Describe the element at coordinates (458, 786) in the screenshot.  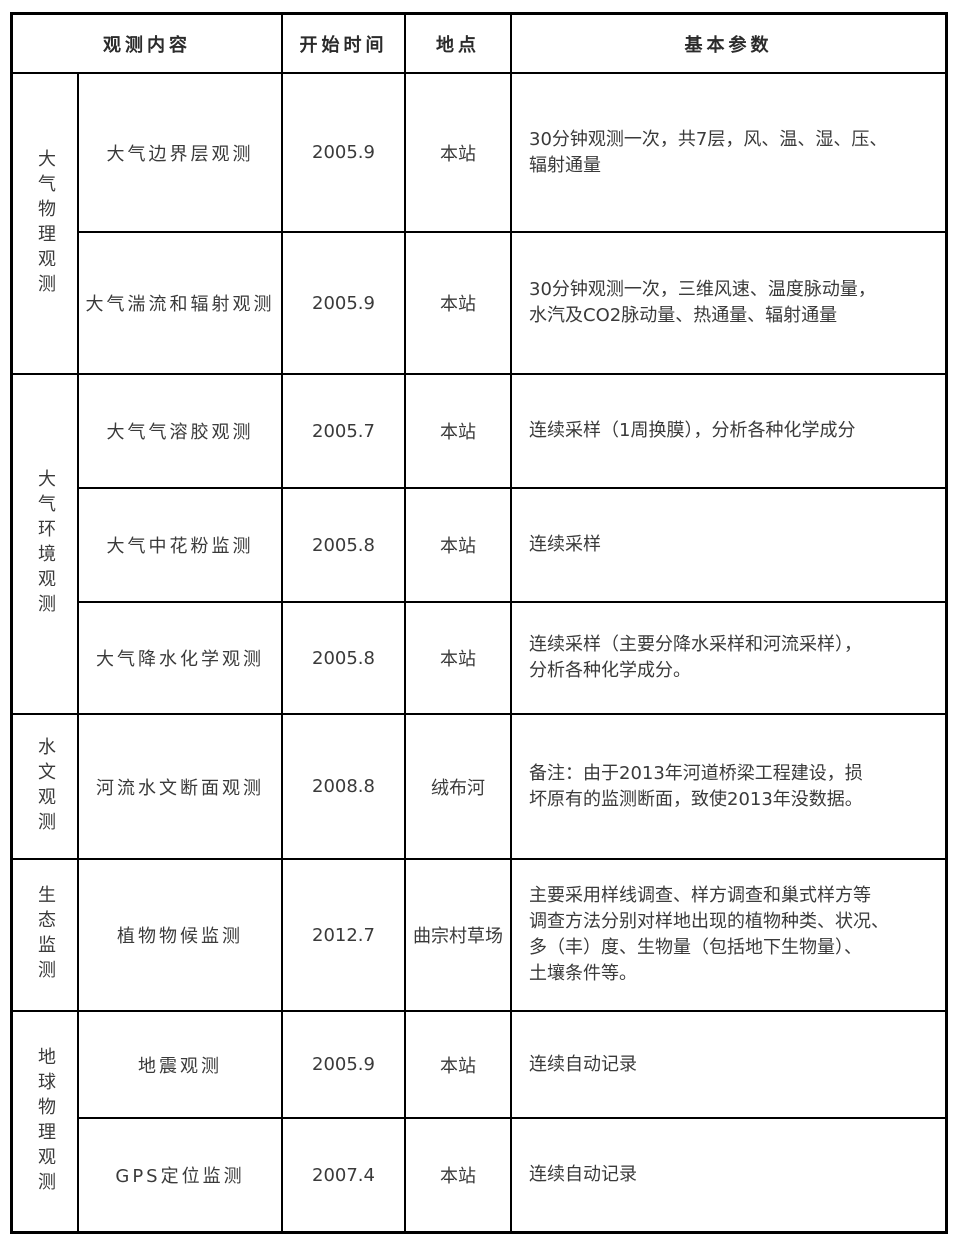
I see `location-cell: 绒布河` at that location.